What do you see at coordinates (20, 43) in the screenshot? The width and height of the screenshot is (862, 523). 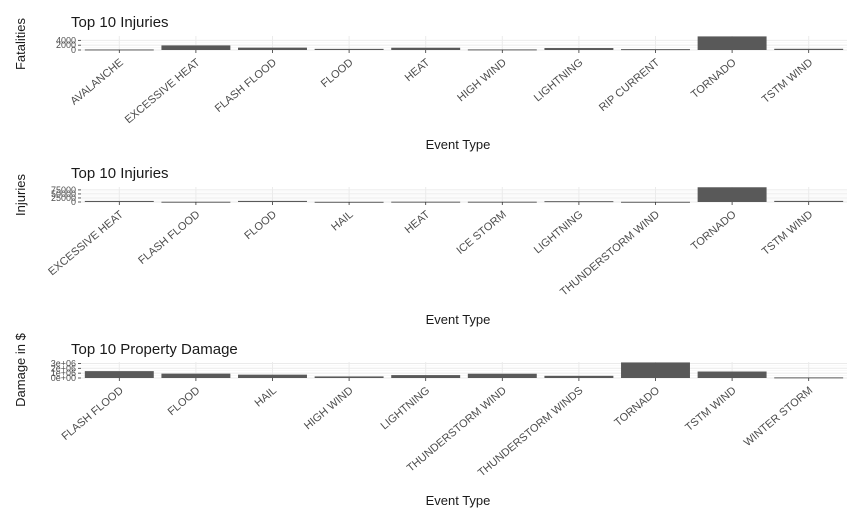 I see `panel-1-y-axis-title: Fatalities` at bounding box center [20, 43].